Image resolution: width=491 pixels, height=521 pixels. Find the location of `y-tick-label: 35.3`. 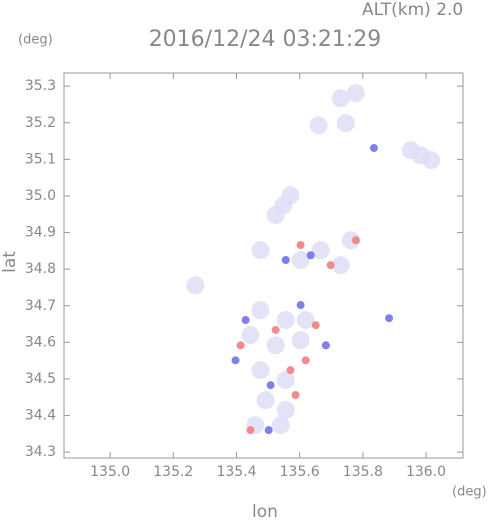

y-tick-label: 35.3 is located at coordinates (40, 86).